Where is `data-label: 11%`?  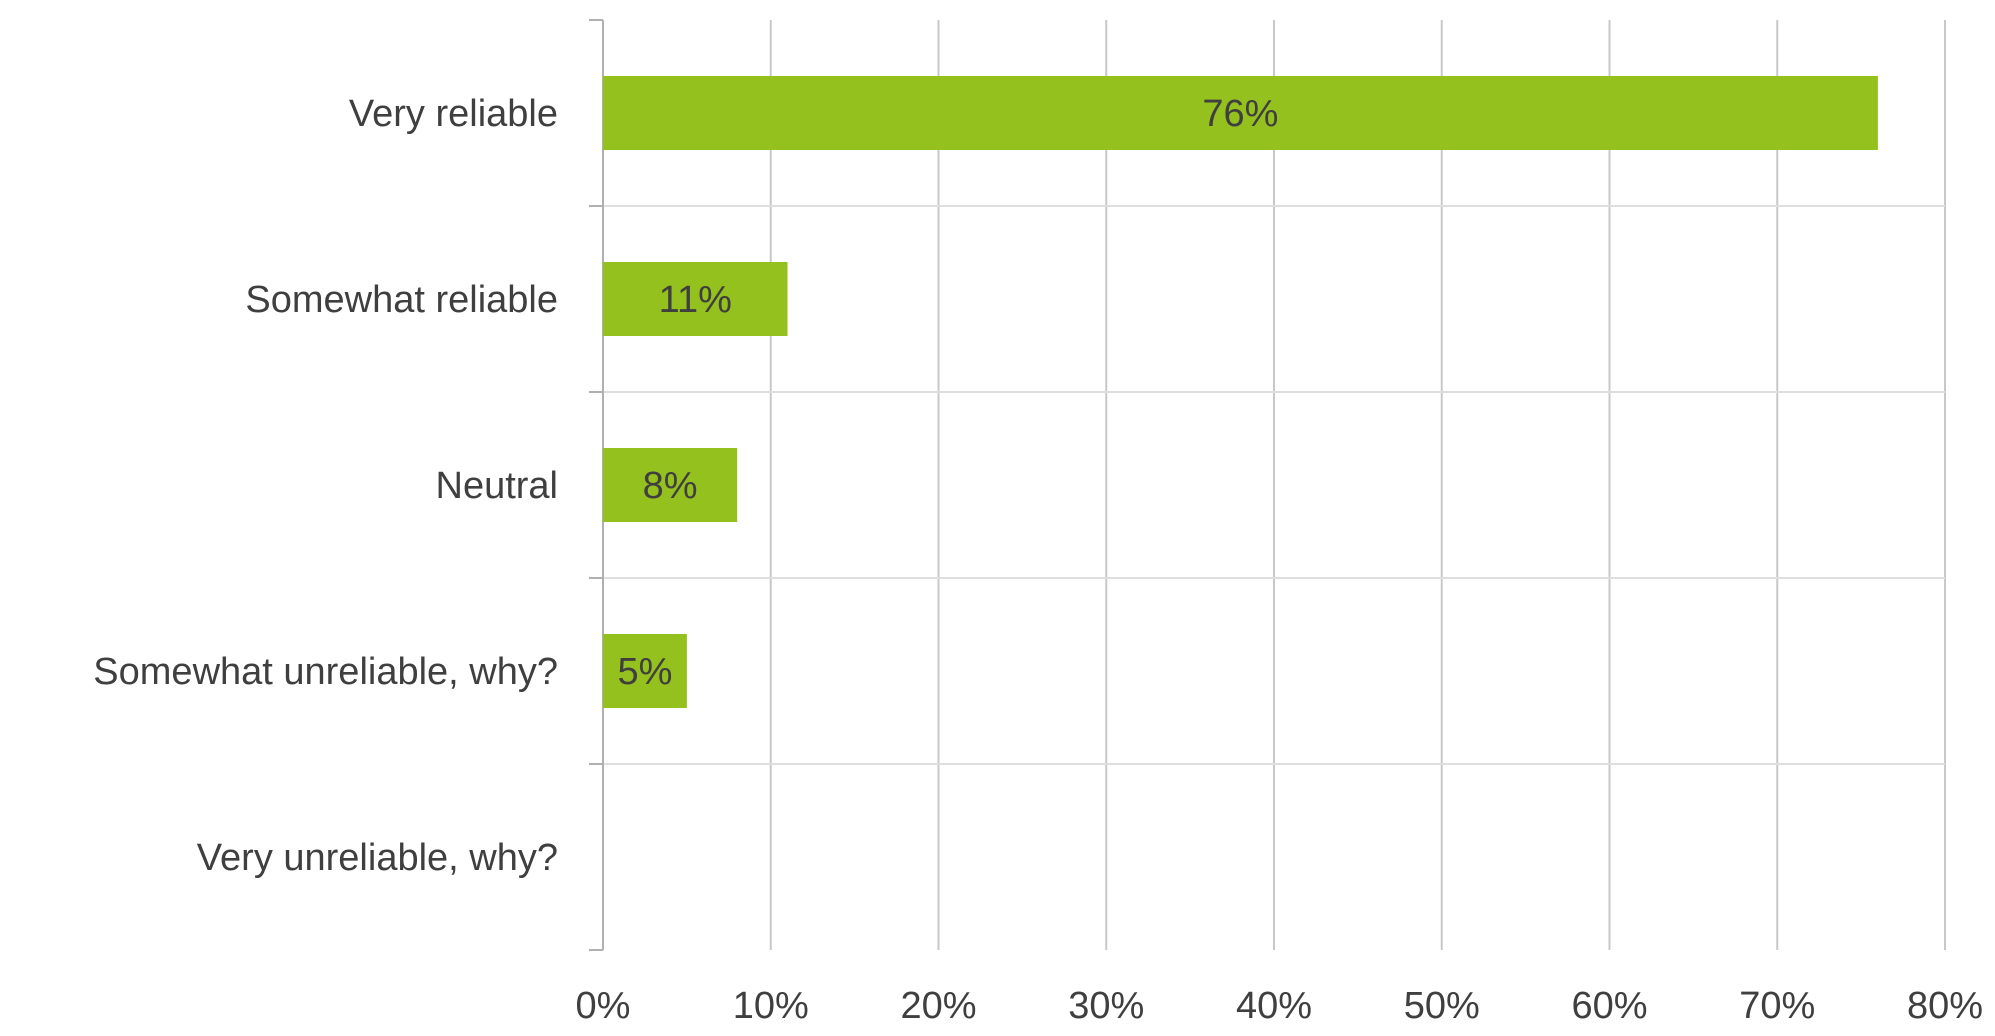
data-label: 11% is located at coordinates (695, 300).